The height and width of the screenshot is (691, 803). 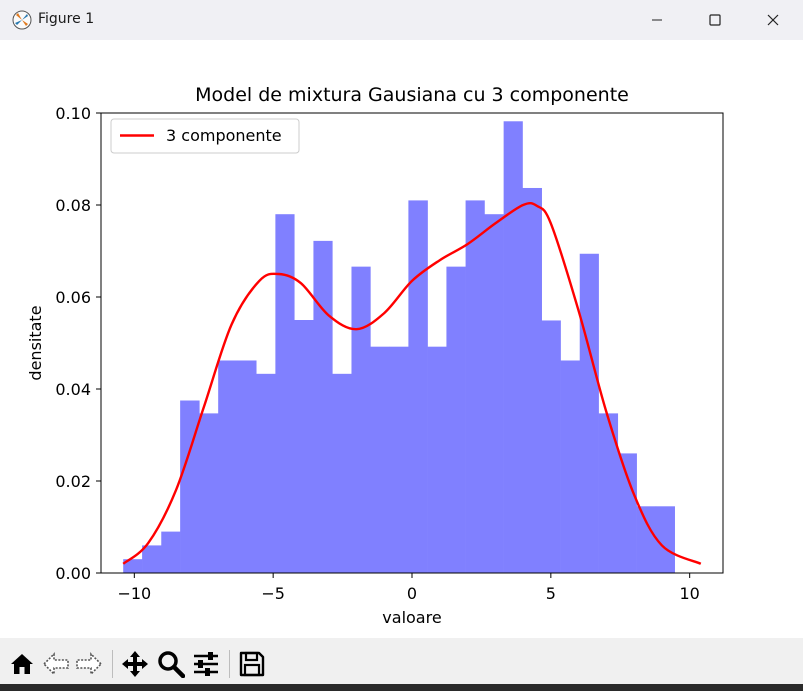 What do you see at coordinates (224, 135) in the screenshot?
I see `legend-label: 3 componente` at bounding box center [224, 135].